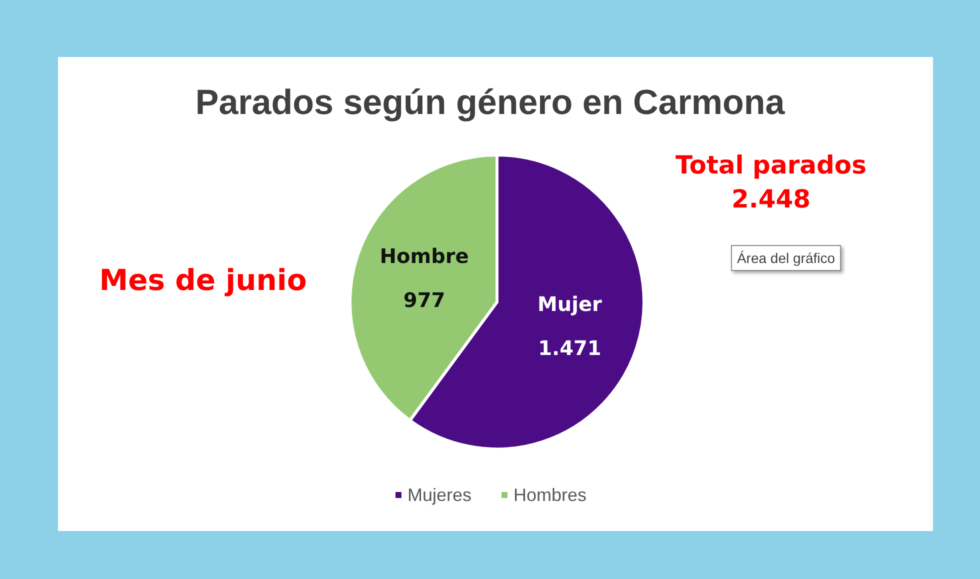 The height and width of the screenshot is (579, 980). Describe the element at coordinates (550, 495) in the screenshot. I see `legend-label: Hombres` at that location.